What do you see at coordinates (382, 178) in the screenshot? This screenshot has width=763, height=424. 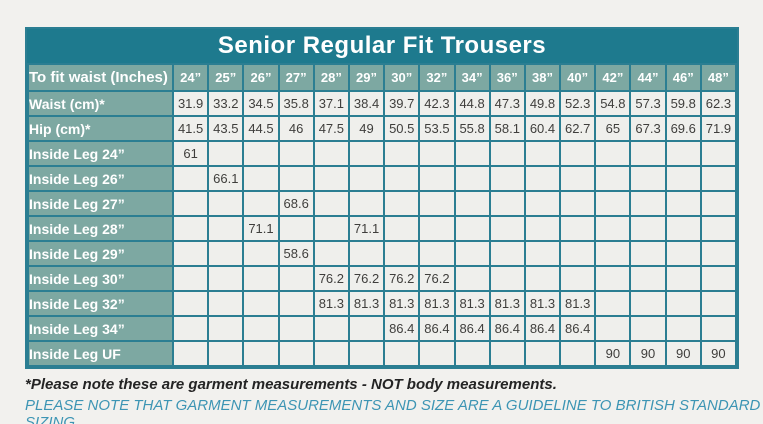 I see `table-row: Inside Leg 26” 66.1` at bounding box center [382, 178].